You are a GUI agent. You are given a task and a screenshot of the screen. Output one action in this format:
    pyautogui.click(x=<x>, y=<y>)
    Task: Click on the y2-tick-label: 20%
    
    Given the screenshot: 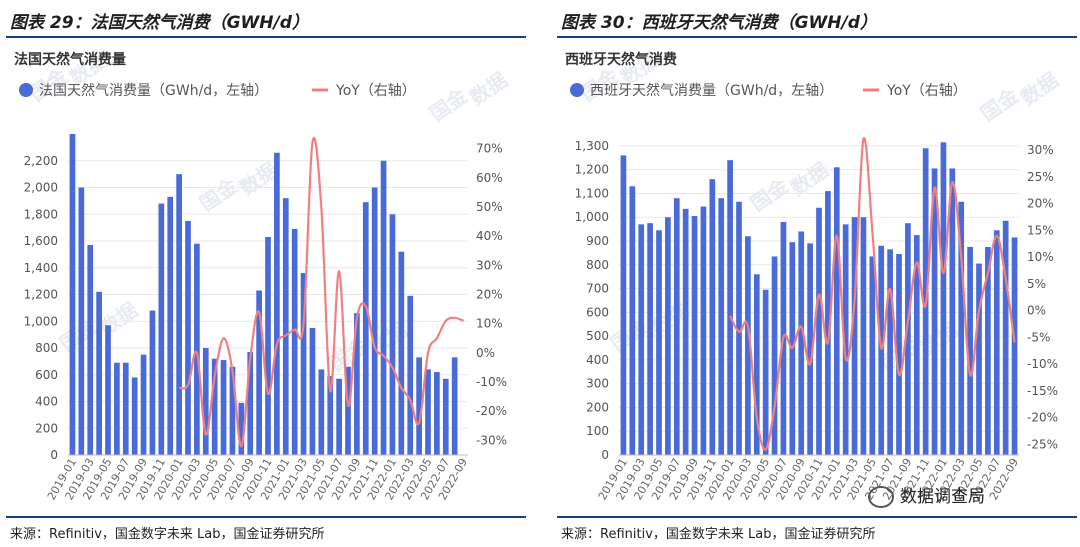 What is the action you would take?
    pyautogui.click(x=489, y=295)
    